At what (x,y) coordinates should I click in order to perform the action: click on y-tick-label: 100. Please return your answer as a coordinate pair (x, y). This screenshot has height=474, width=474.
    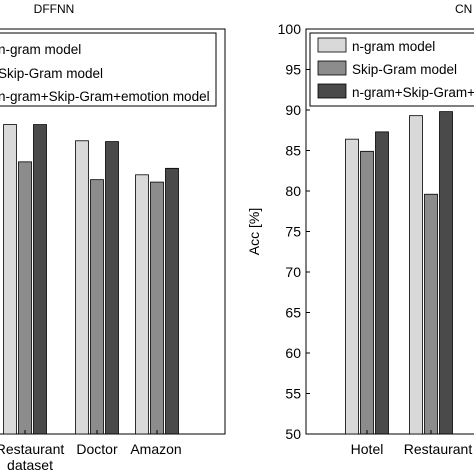
    Looking at the image, I should click on (290, 29).